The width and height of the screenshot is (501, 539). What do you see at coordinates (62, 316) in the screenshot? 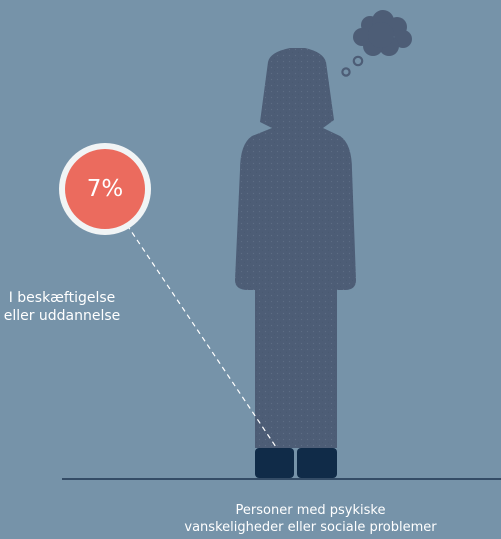
I see `stat-label-line2: eller uddannelse` at bounding box center [62, 316].